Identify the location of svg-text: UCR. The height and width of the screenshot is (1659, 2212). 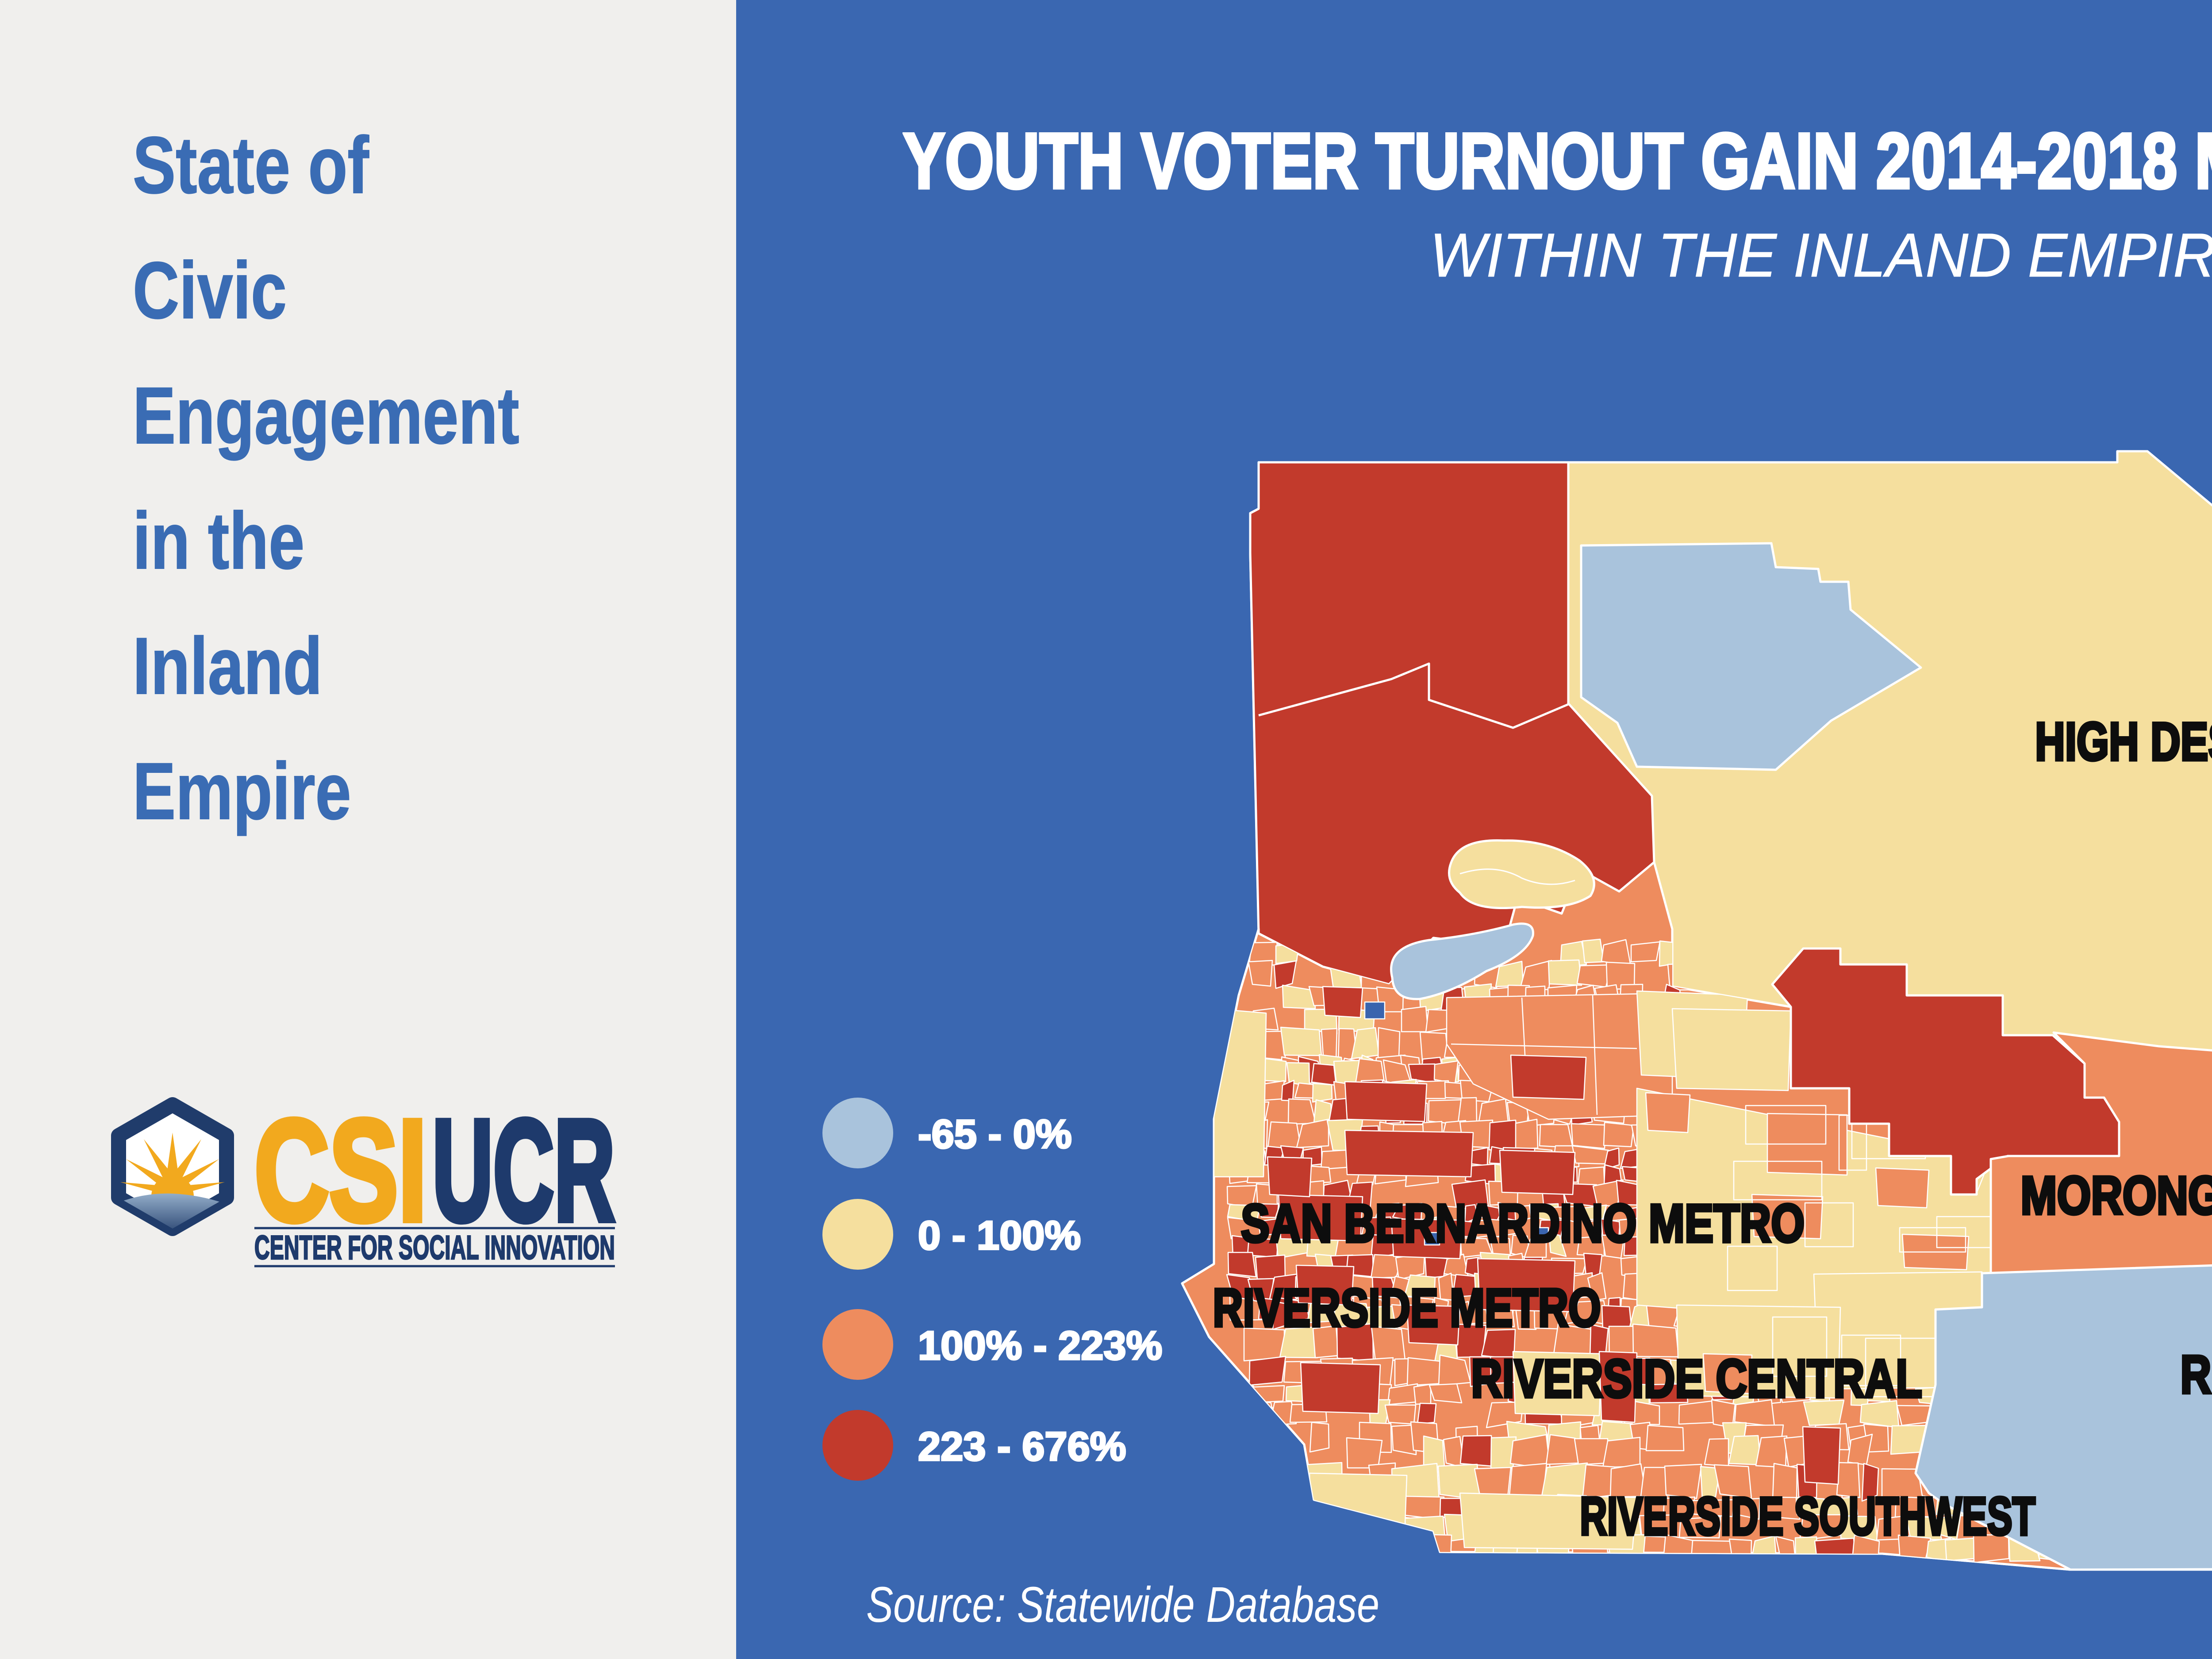
(524, 1171).